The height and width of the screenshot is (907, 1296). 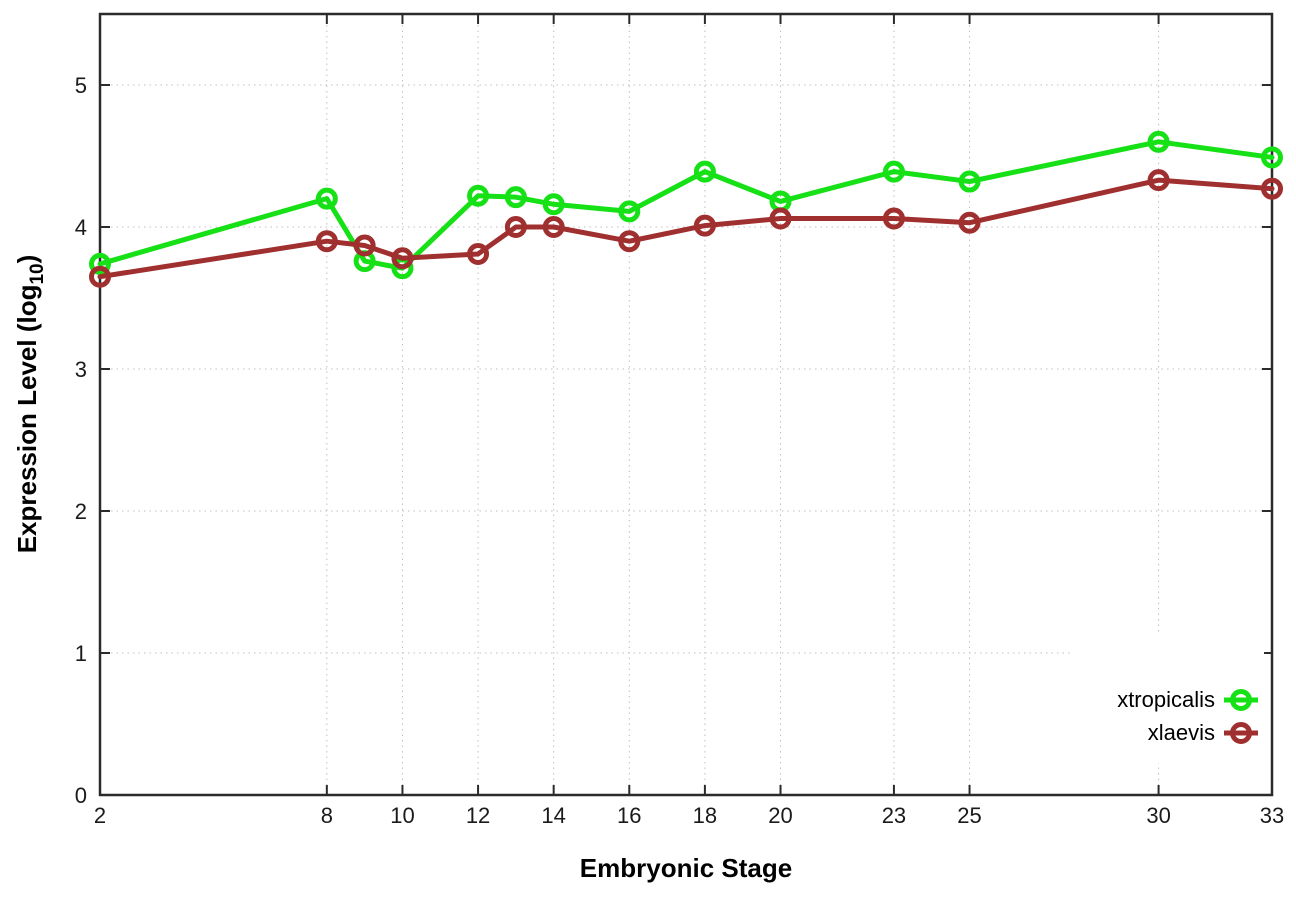 I want to click on y-tick-label: 5, so click(x=81, y=85).